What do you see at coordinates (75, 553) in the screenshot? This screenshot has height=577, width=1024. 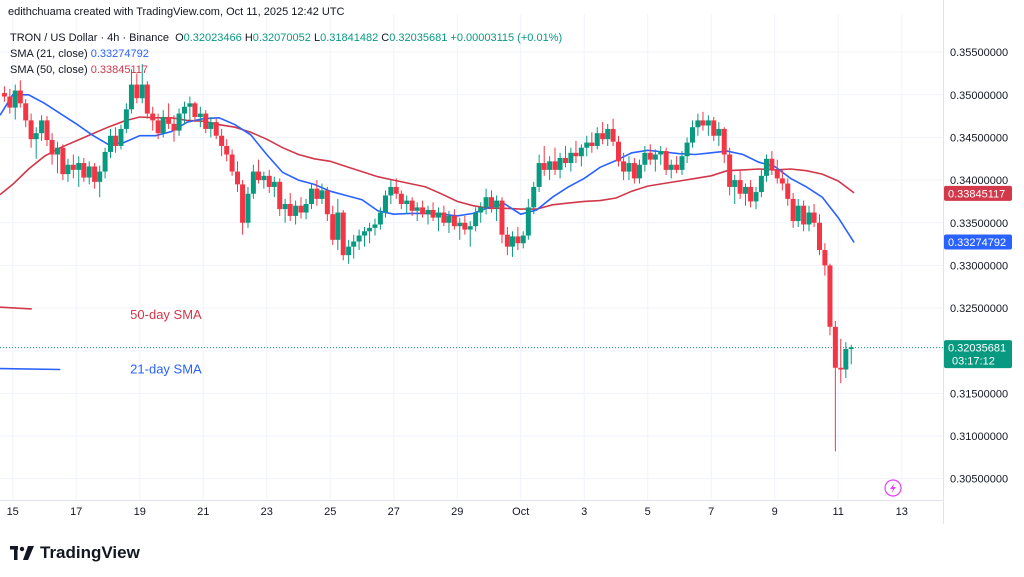 I see `tradingview-logo: TradingView` at bounding box center [75, 553].